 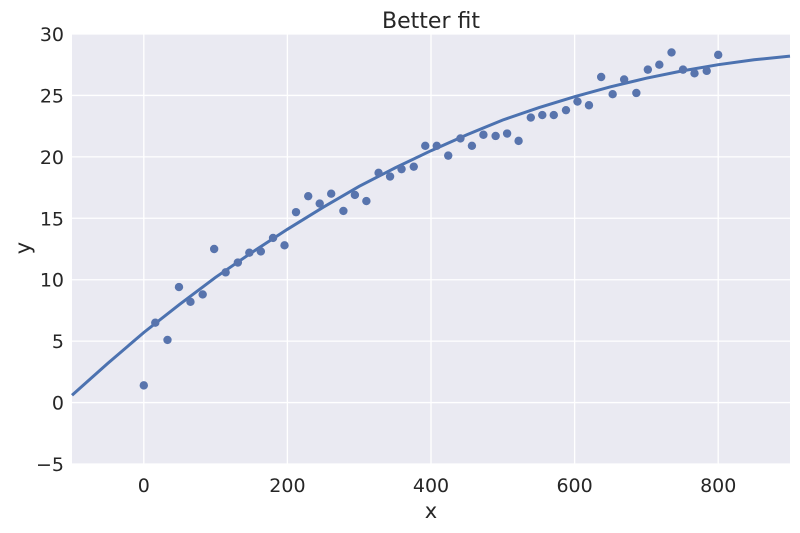 What do you see at coordinates (431, 21) in the screenshot?
I see `chart-title: Better fit` at bounding box center [431, 21].